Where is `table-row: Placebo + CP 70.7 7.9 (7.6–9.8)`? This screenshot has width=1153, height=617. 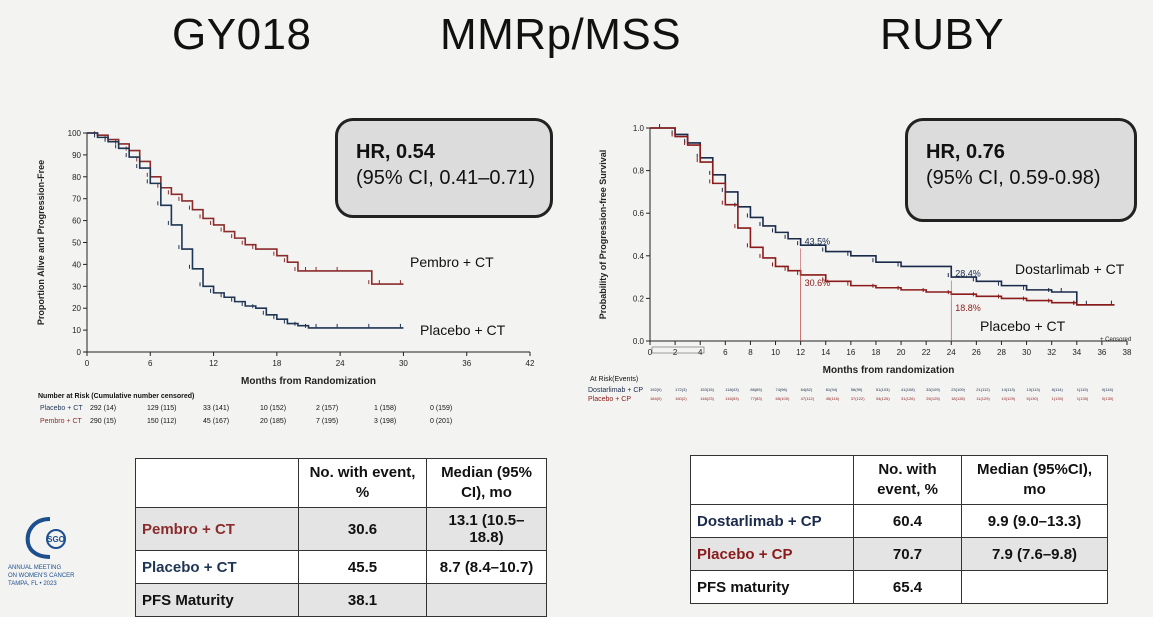
table-row: Placebo + CP 70.7 7.9 (7.6–9.8) is located at coordinates (899, 554).